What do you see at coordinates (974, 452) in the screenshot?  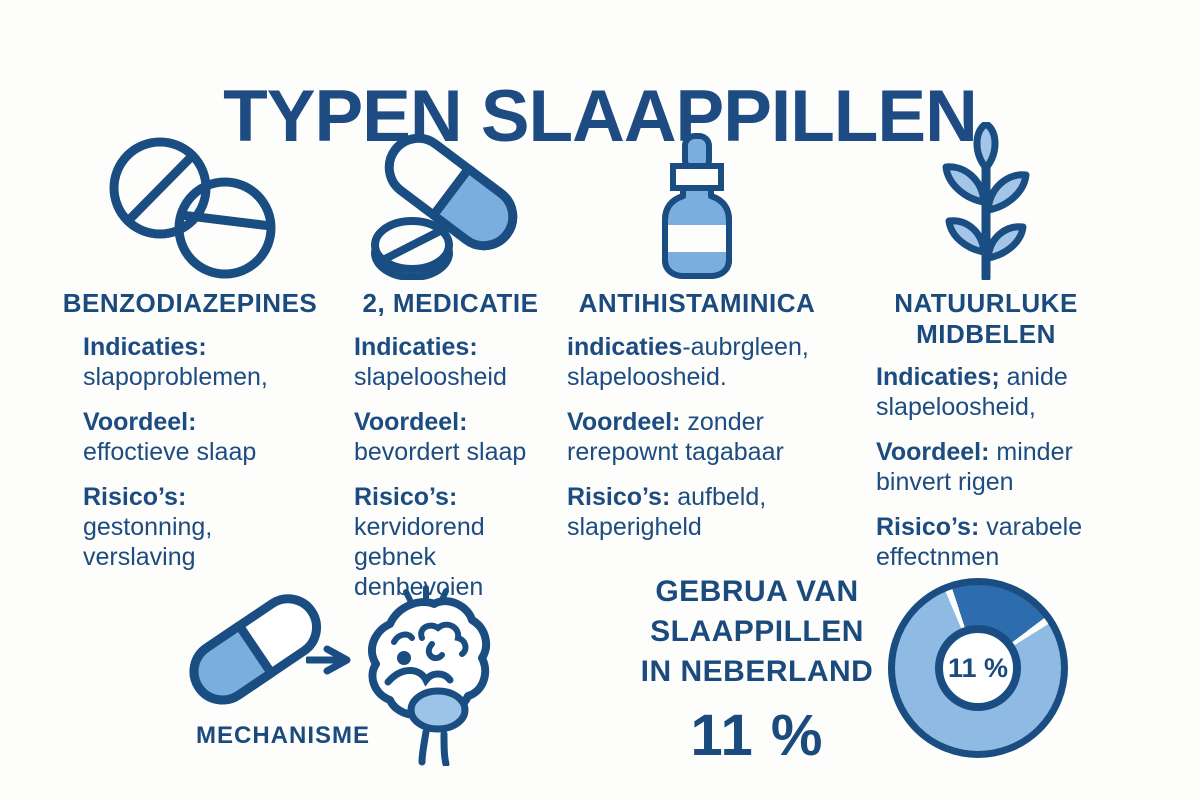 I see `info-section-label-line: Voordeel: minder` at bounding box center [974, 452].